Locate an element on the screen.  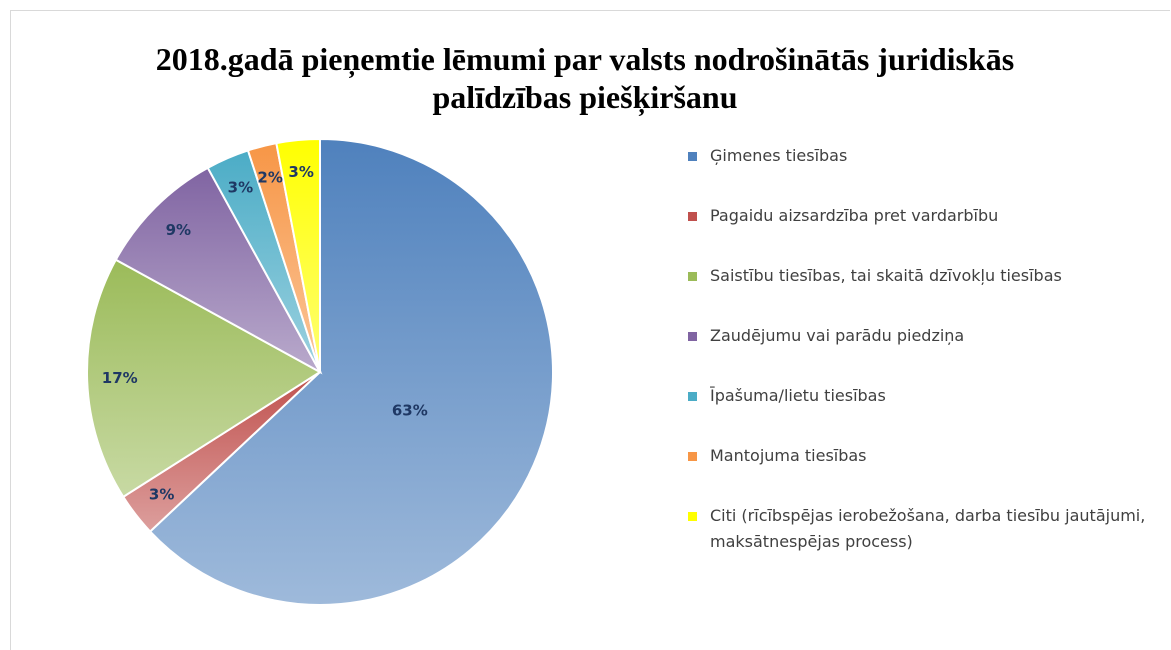
data-label: 63% is located at coordinates (410, 410).